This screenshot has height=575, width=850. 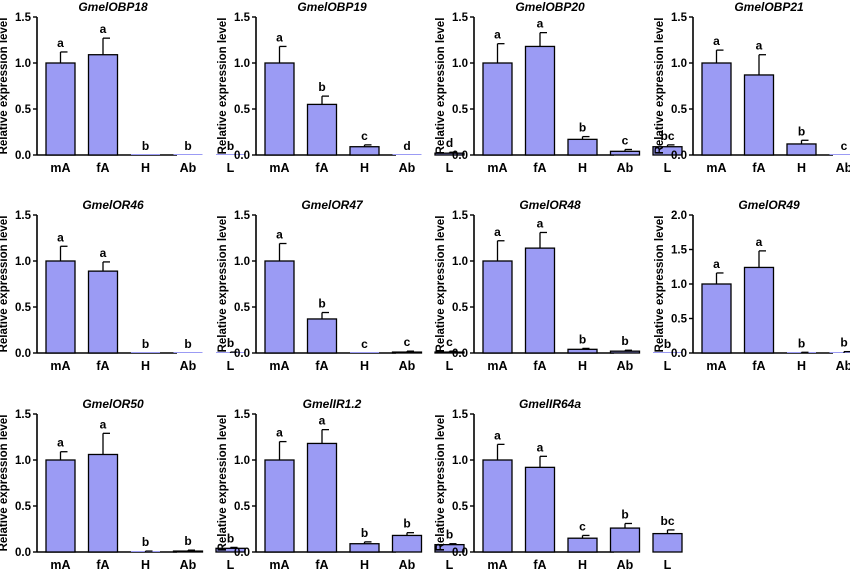 I want to click on y-tick-label: 2.0, so click(x=679, y=216).